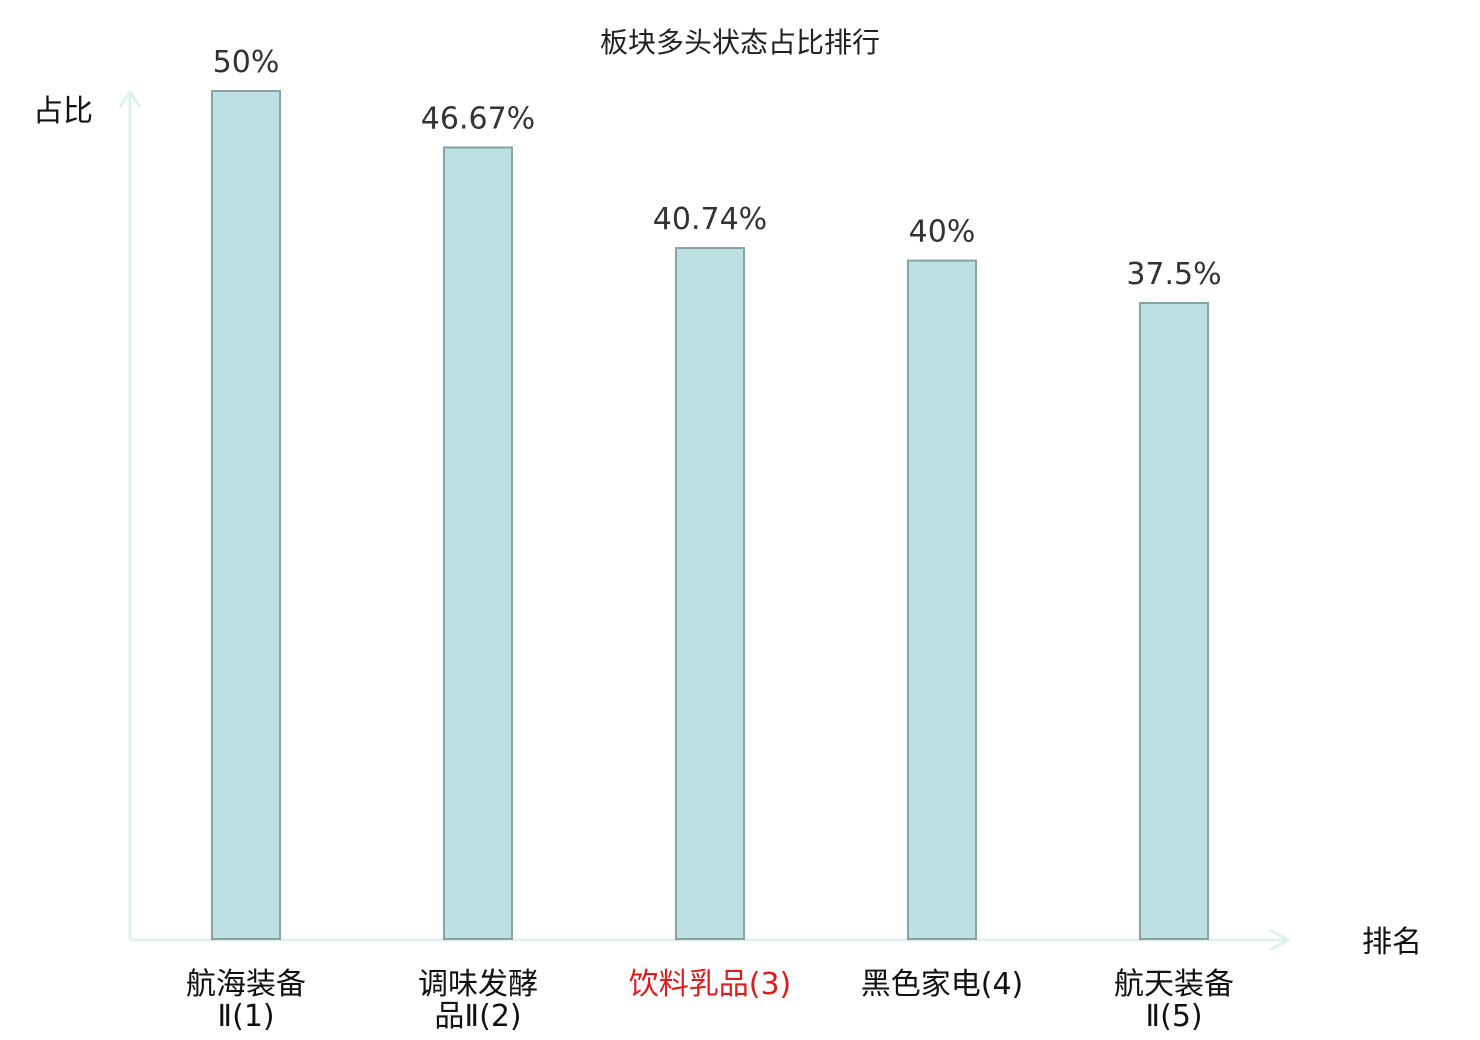  I want to click on category-label-1-line-1: 航海装备, so click(246, 984).